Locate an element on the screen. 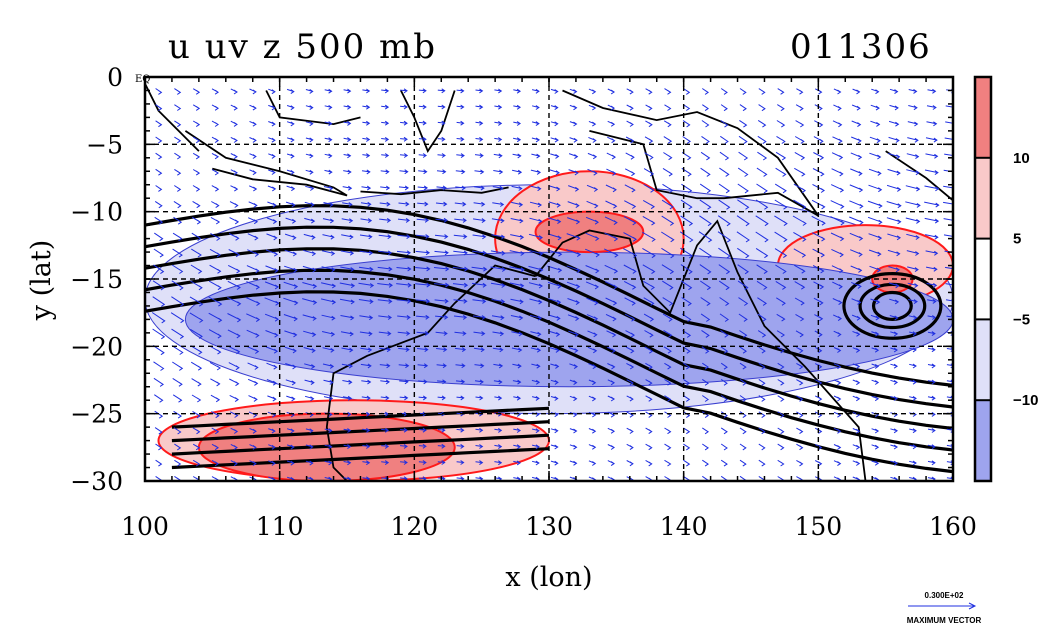 This screenshot has height=631, width=1056. y-tick-label: 0 is located at coordinates (115, 77).